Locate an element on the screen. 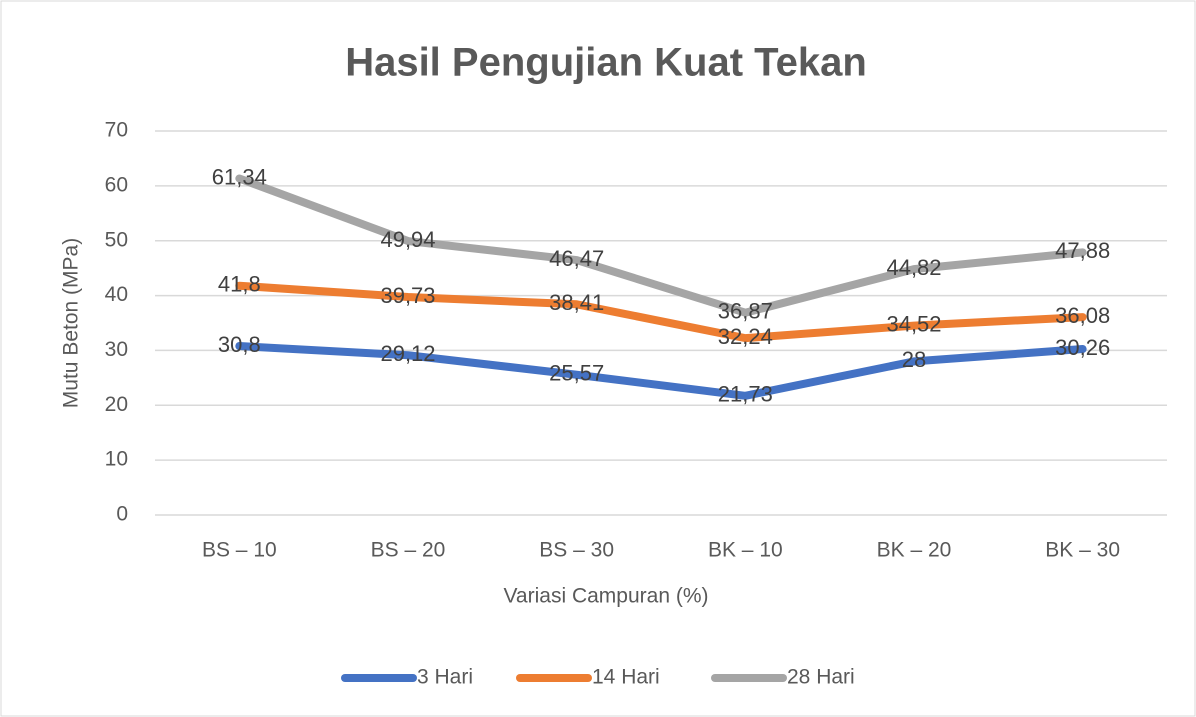 This screenshot has width=1196, height=717. data-label: 25,57 is located at coordinates (576, 373).